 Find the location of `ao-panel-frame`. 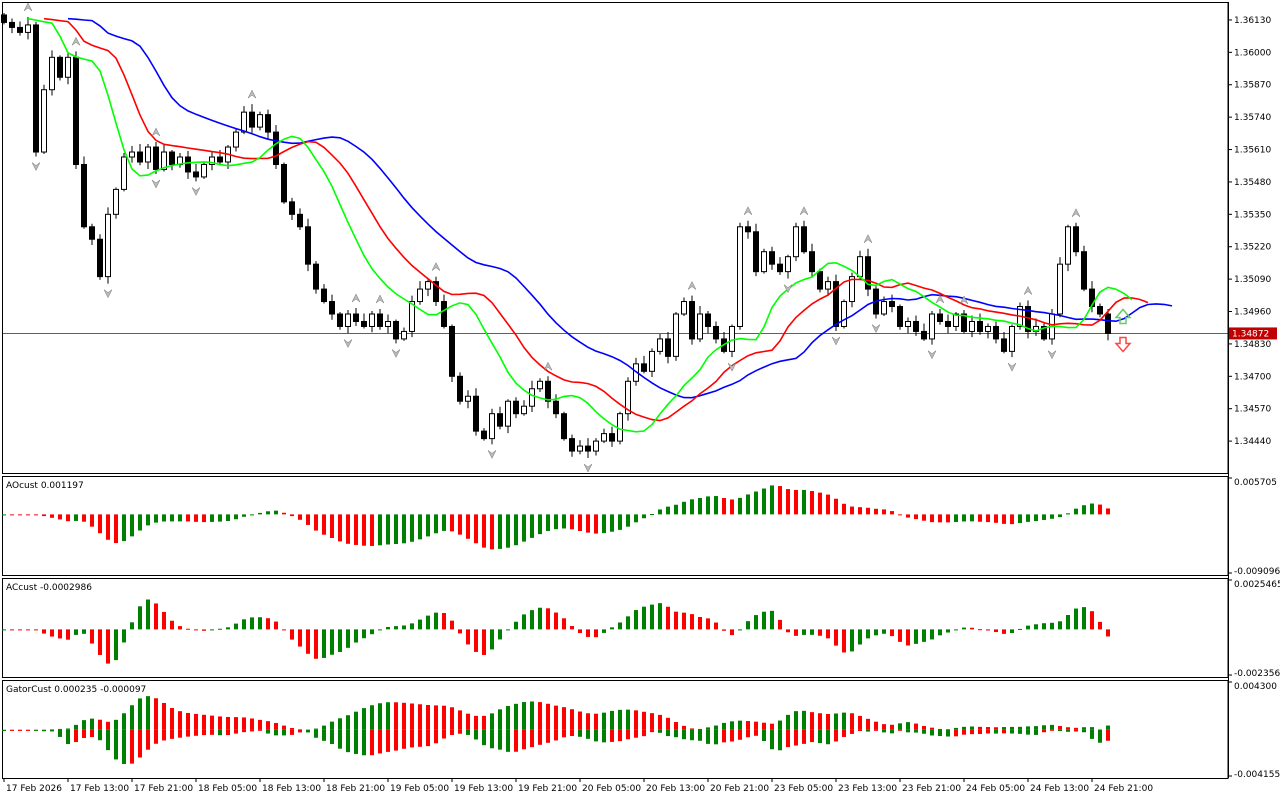

ao-panel-frame is located at coordinates (615, 526).